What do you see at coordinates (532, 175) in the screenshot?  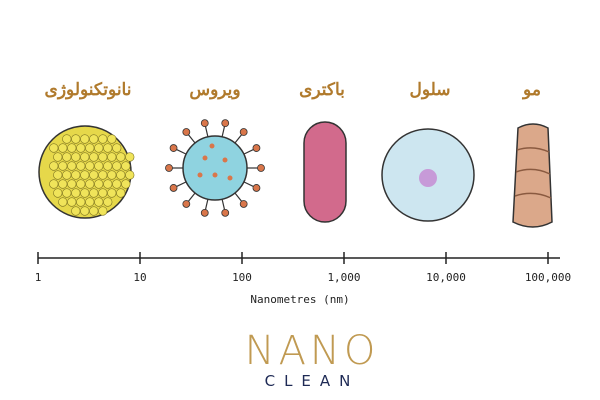 I see `hair-illustration` at bounding box center [532, 175].